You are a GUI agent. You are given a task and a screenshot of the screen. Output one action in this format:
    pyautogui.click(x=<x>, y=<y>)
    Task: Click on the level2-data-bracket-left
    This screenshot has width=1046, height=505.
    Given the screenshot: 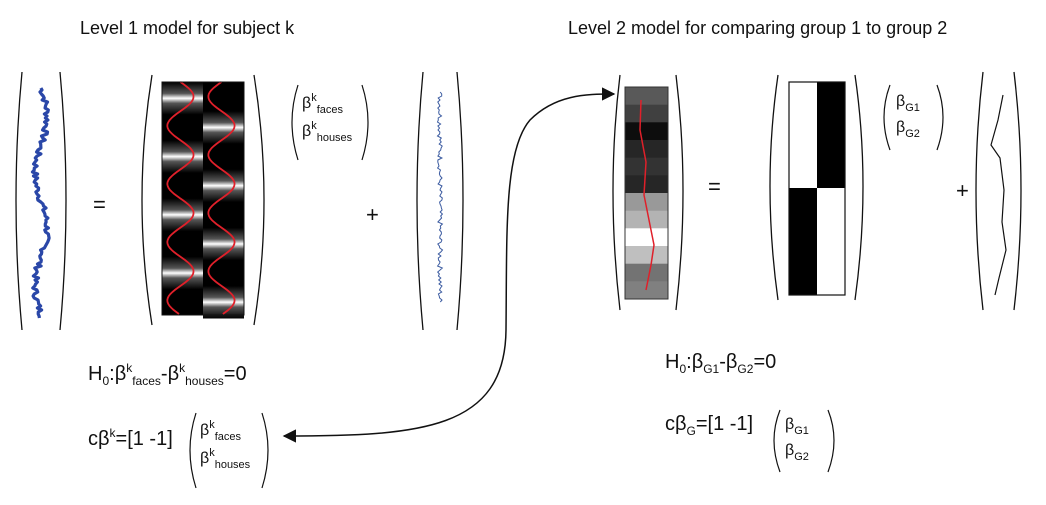 What is the action you would take?
    pyautogui.click(x=616, y=192)
    